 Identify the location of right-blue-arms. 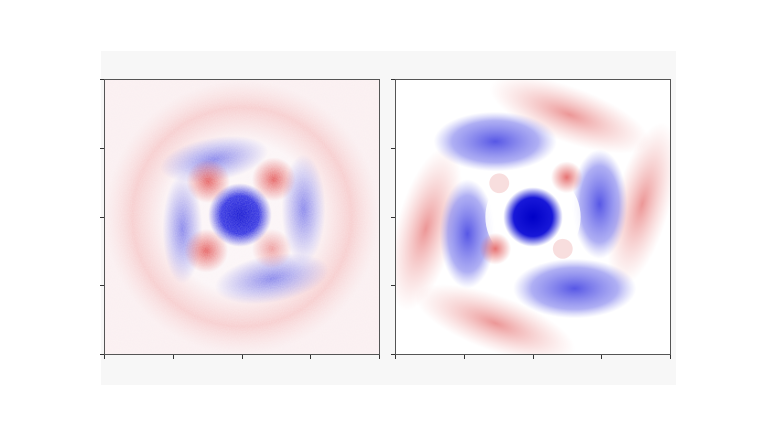
(535, 215).